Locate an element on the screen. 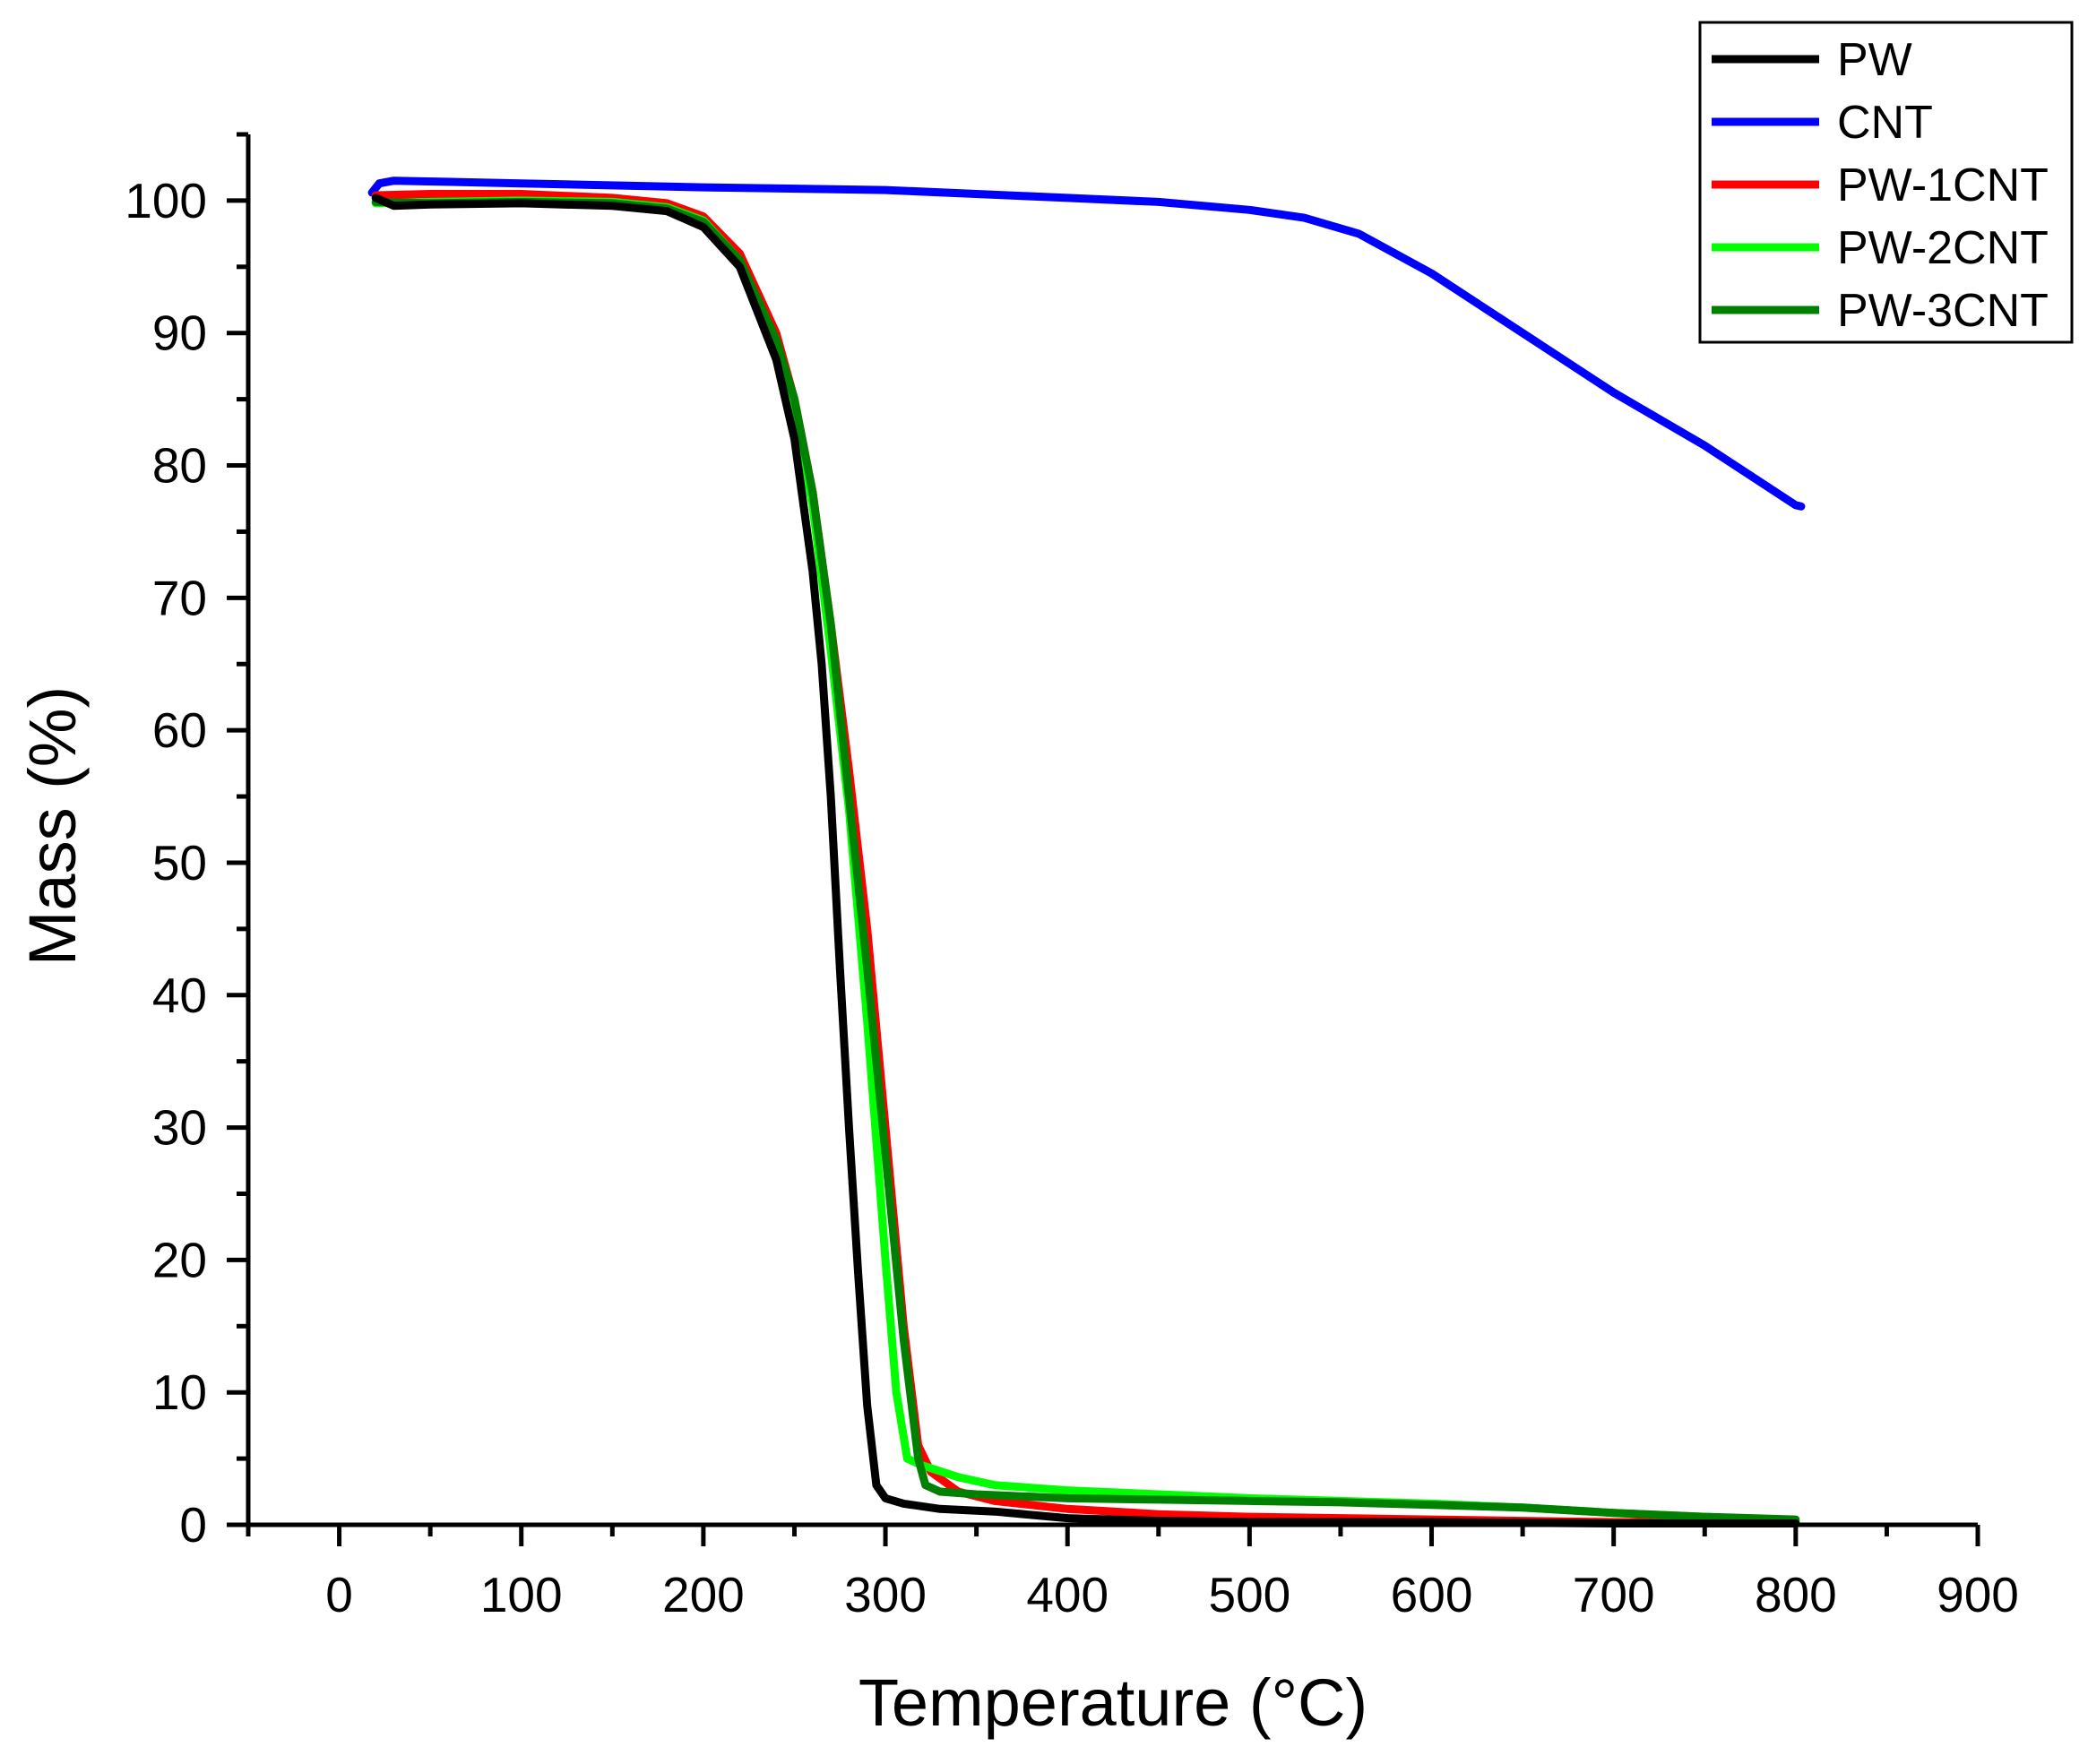 Image resolution: width=2088 pixels, height=1764 pixels. x-tick-label: 100 is located at coordinates (521, 1594).